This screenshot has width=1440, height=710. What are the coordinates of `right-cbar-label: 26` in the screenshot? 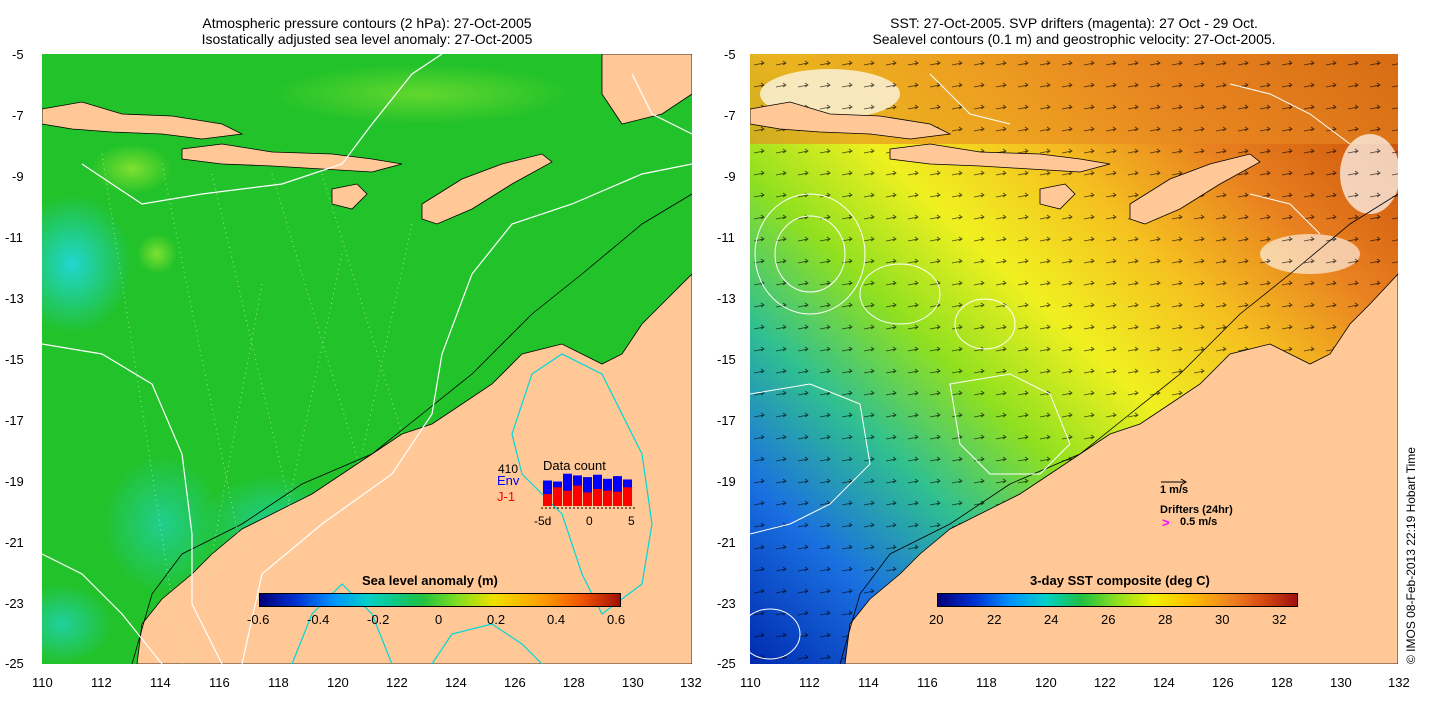 It's located at (1108, 619).